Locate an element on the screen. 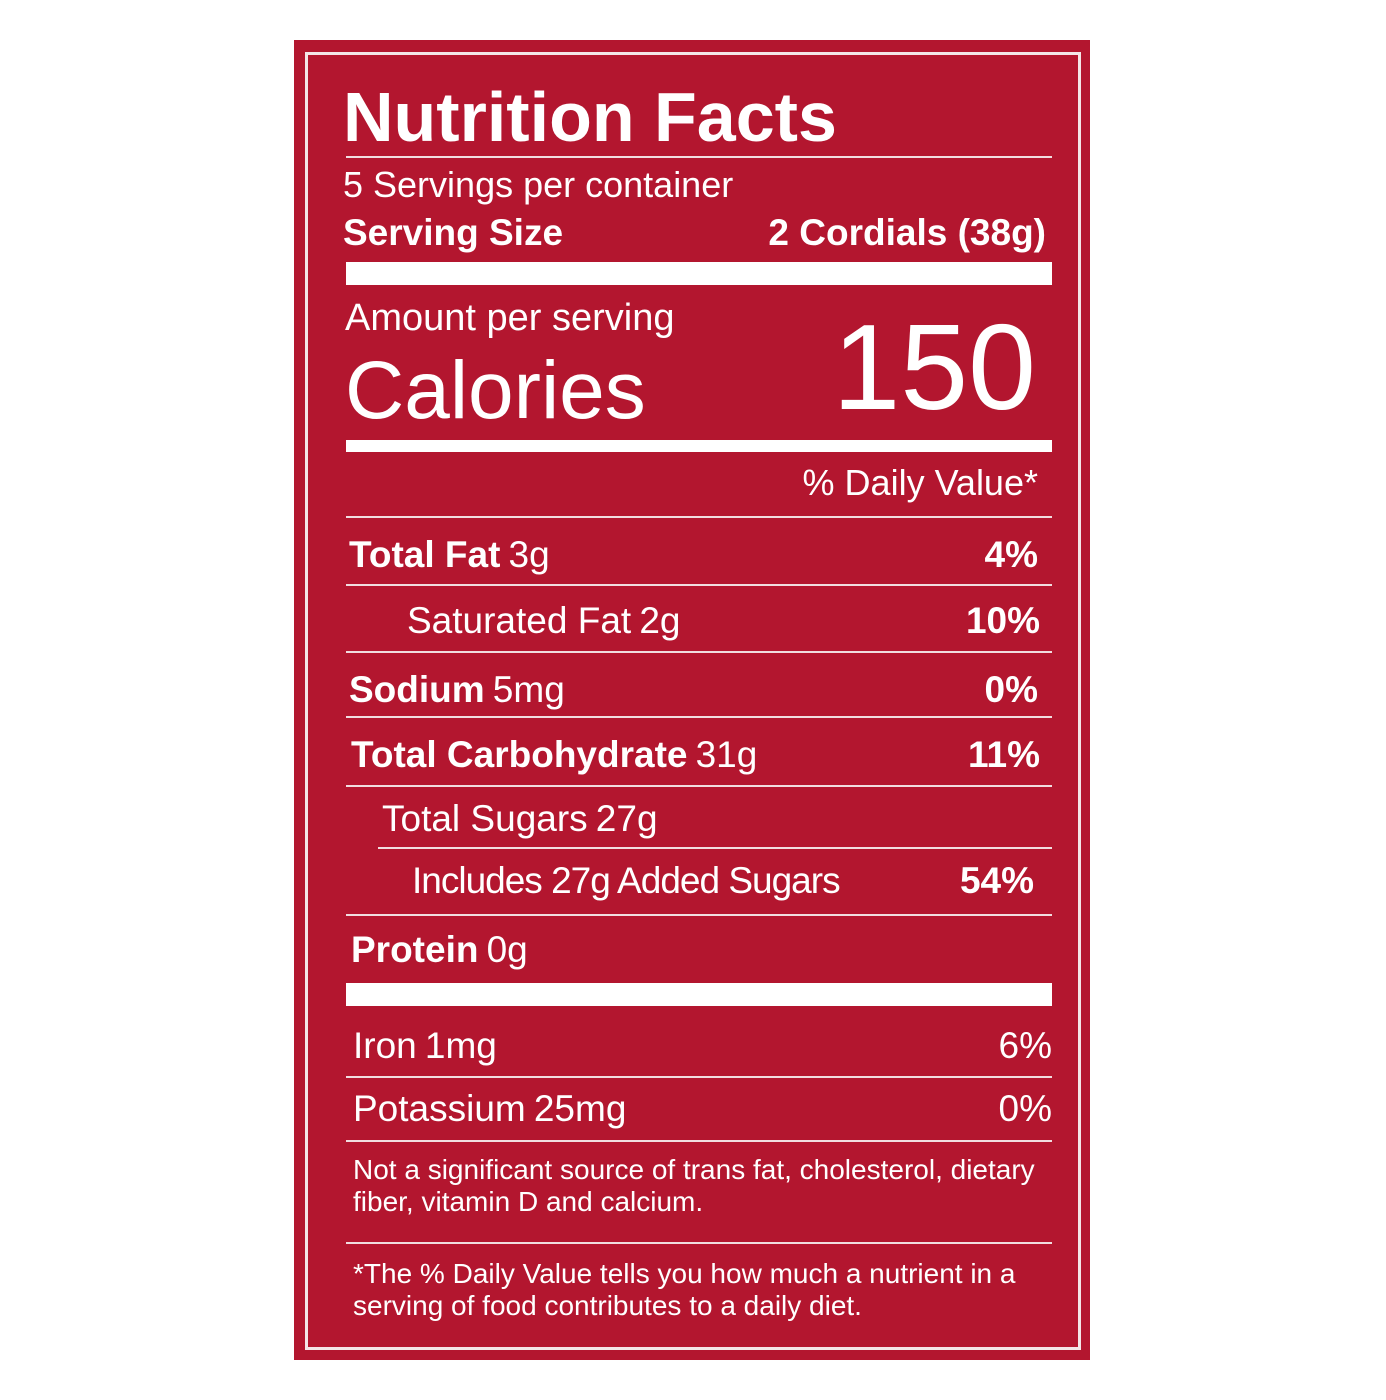 This screenshot has height=1400, width=1386. daily-value: 4% is located at coordinates (1011, 554).